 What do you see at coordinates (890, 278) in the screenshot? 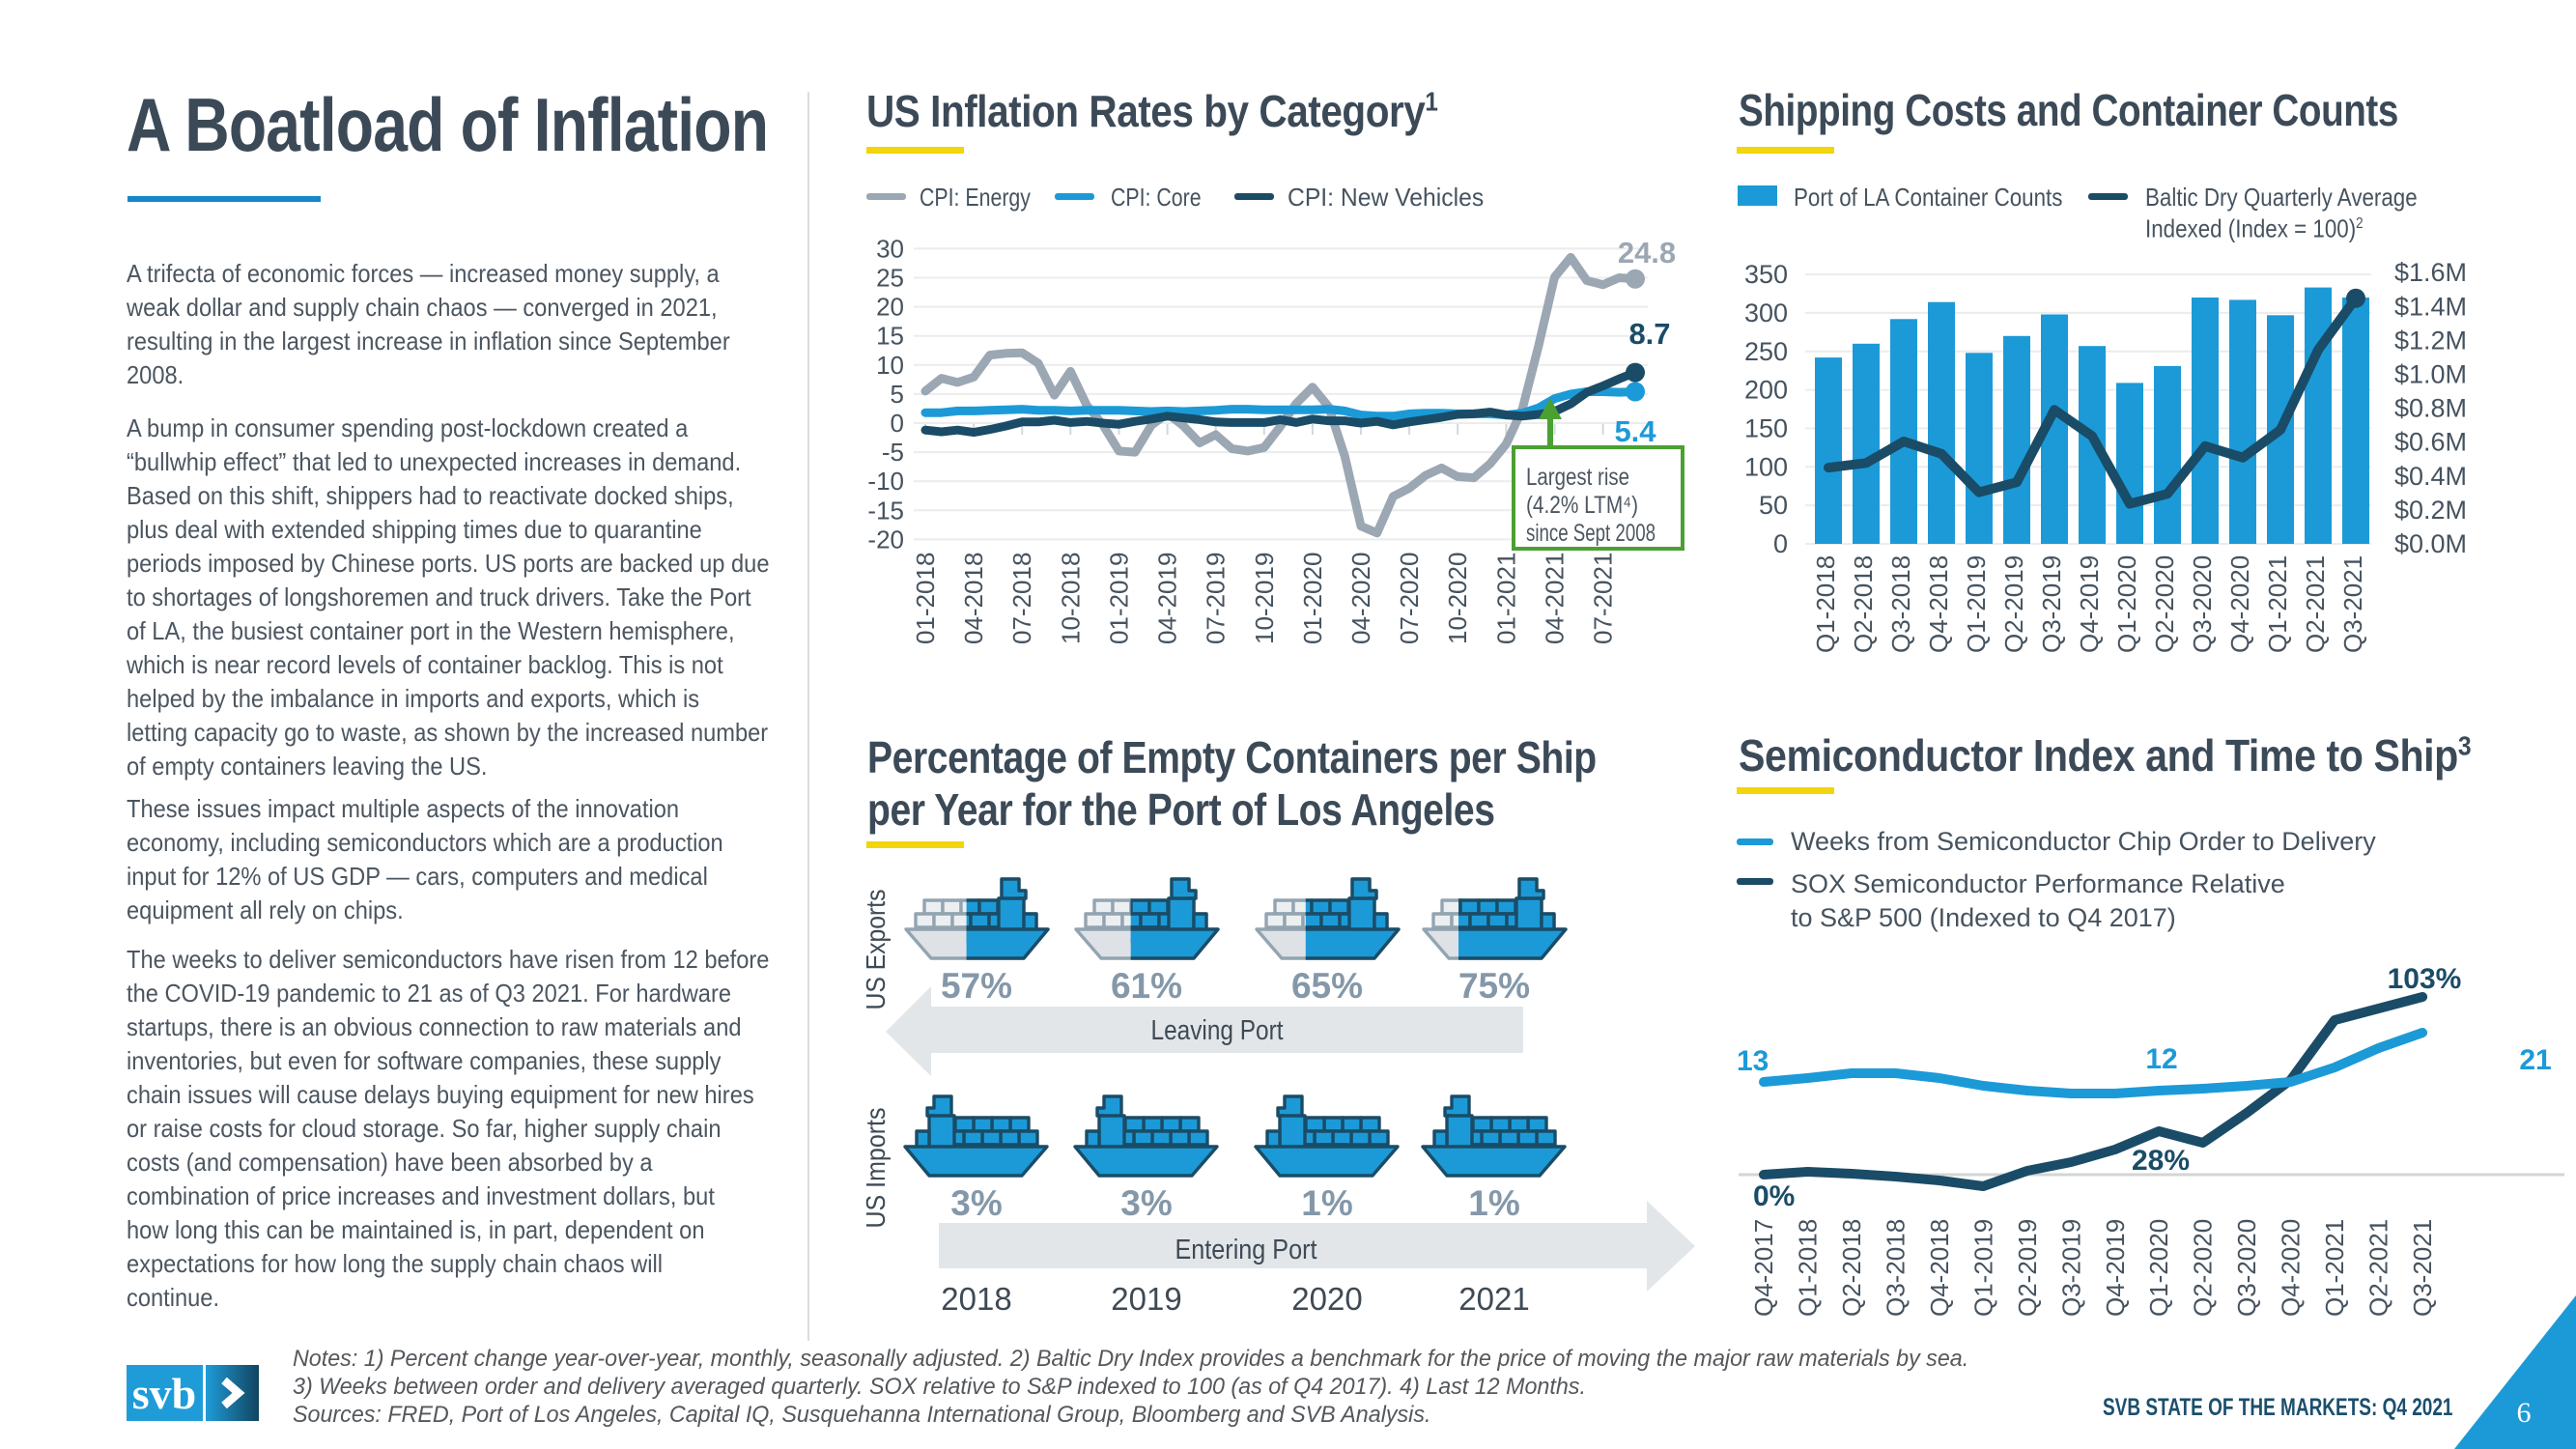
I see `svg-text: 25` at bounding box center [890, 278].